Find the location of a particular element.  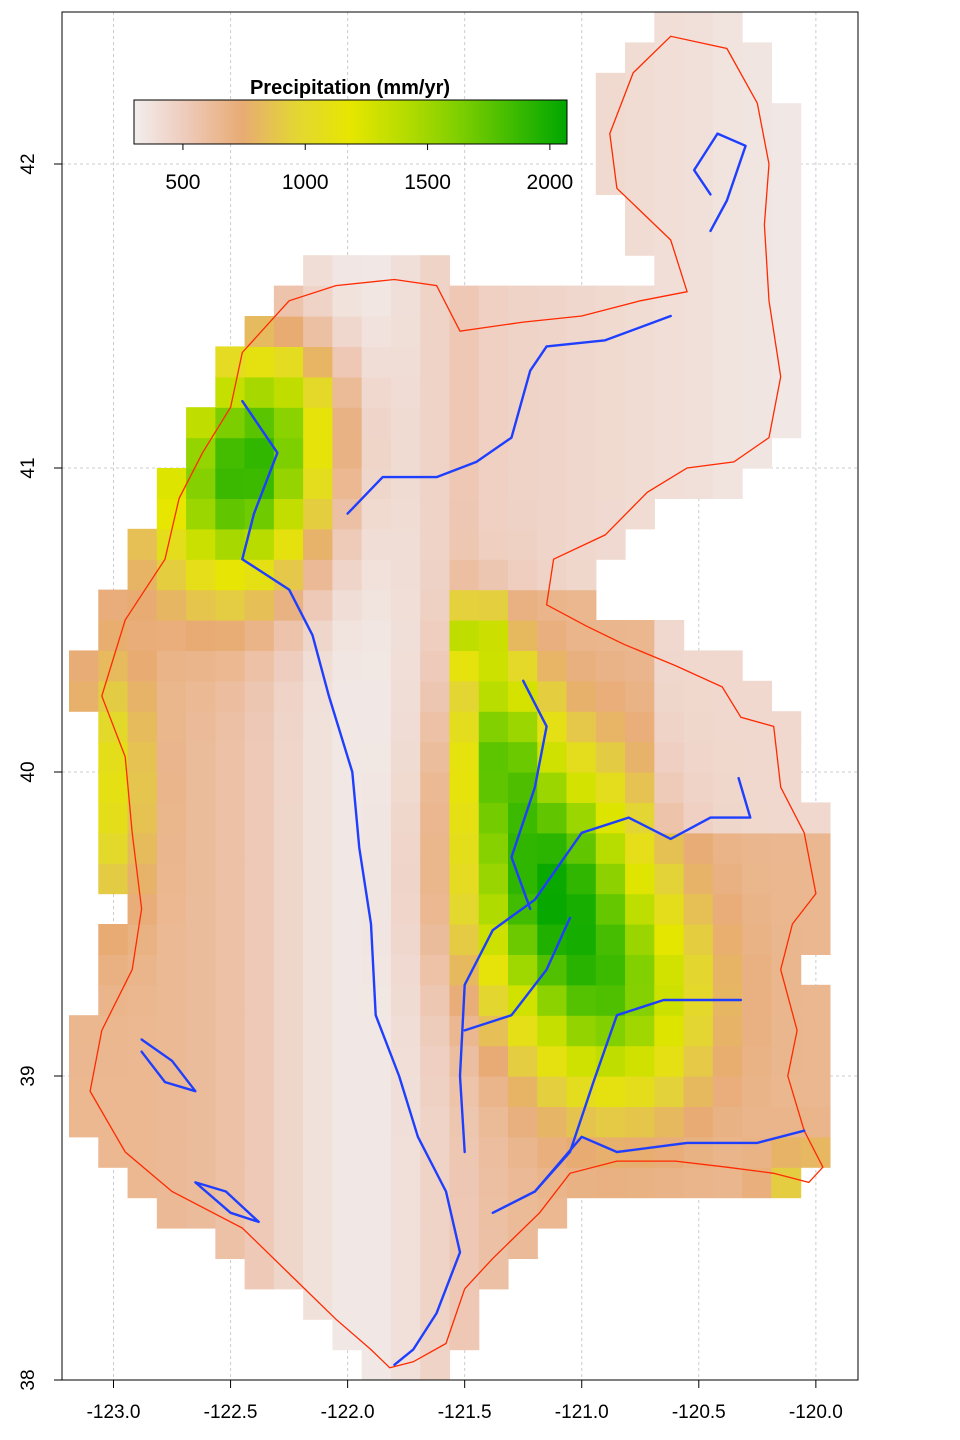

color-legend: Precipitation (mm/yr) 500 1000 1500 2000 is located at coordinates (353, 135).